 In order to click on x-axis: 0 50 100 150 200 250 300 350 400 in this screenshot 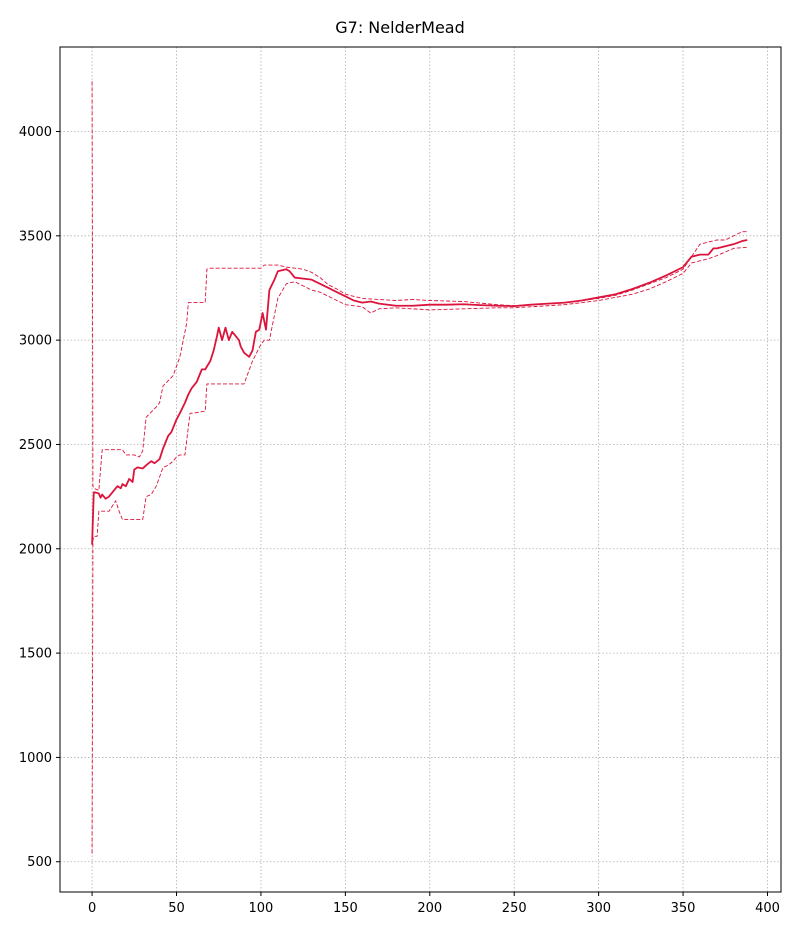, I will do `click(434, 904)`.